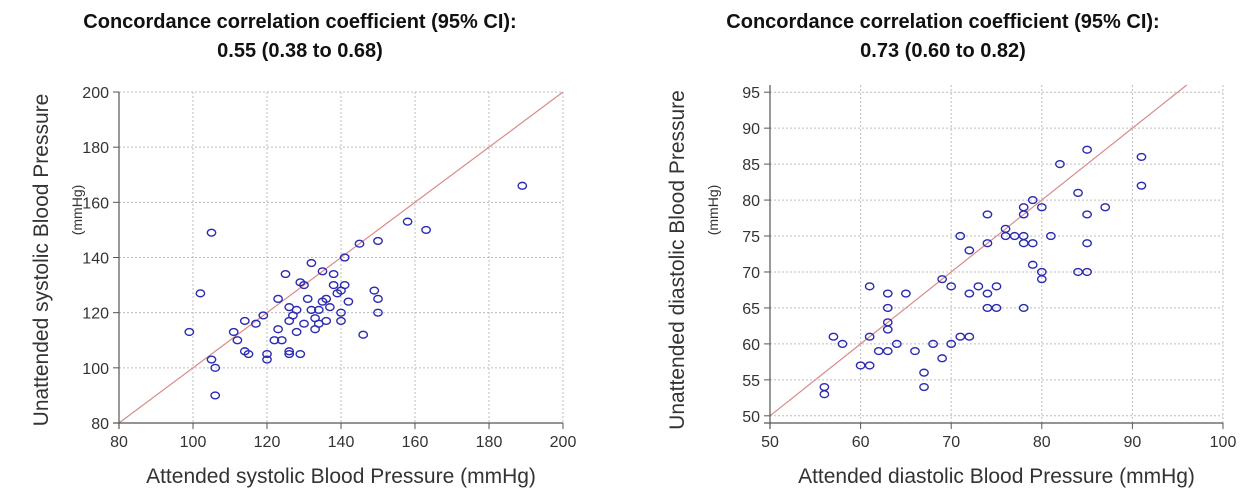  Describe the element at coordinates (677, 260) in the screenshot. I see `y-axis-title: Unattended diastolic Blood Pressure` at that location.